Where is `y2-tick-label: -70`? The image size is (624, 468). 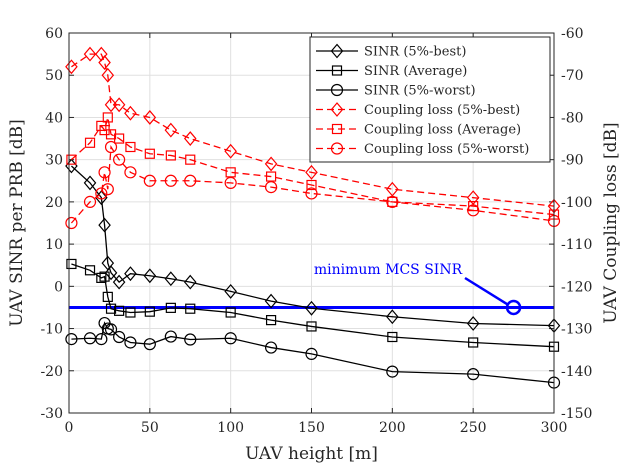
y2-tick-label: -70 is located at coordinates (572, 76).